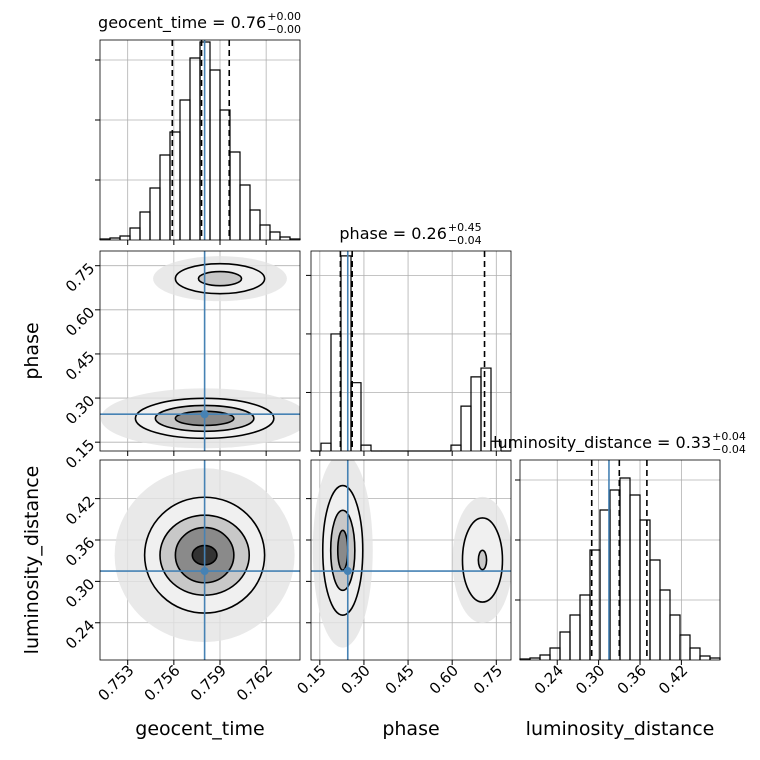 The height and width of the screenshot is (760, 760). Describe the element at coordinates (392, 233) in the screenshot. I see `panel-title: phase = 0.26` at that location.